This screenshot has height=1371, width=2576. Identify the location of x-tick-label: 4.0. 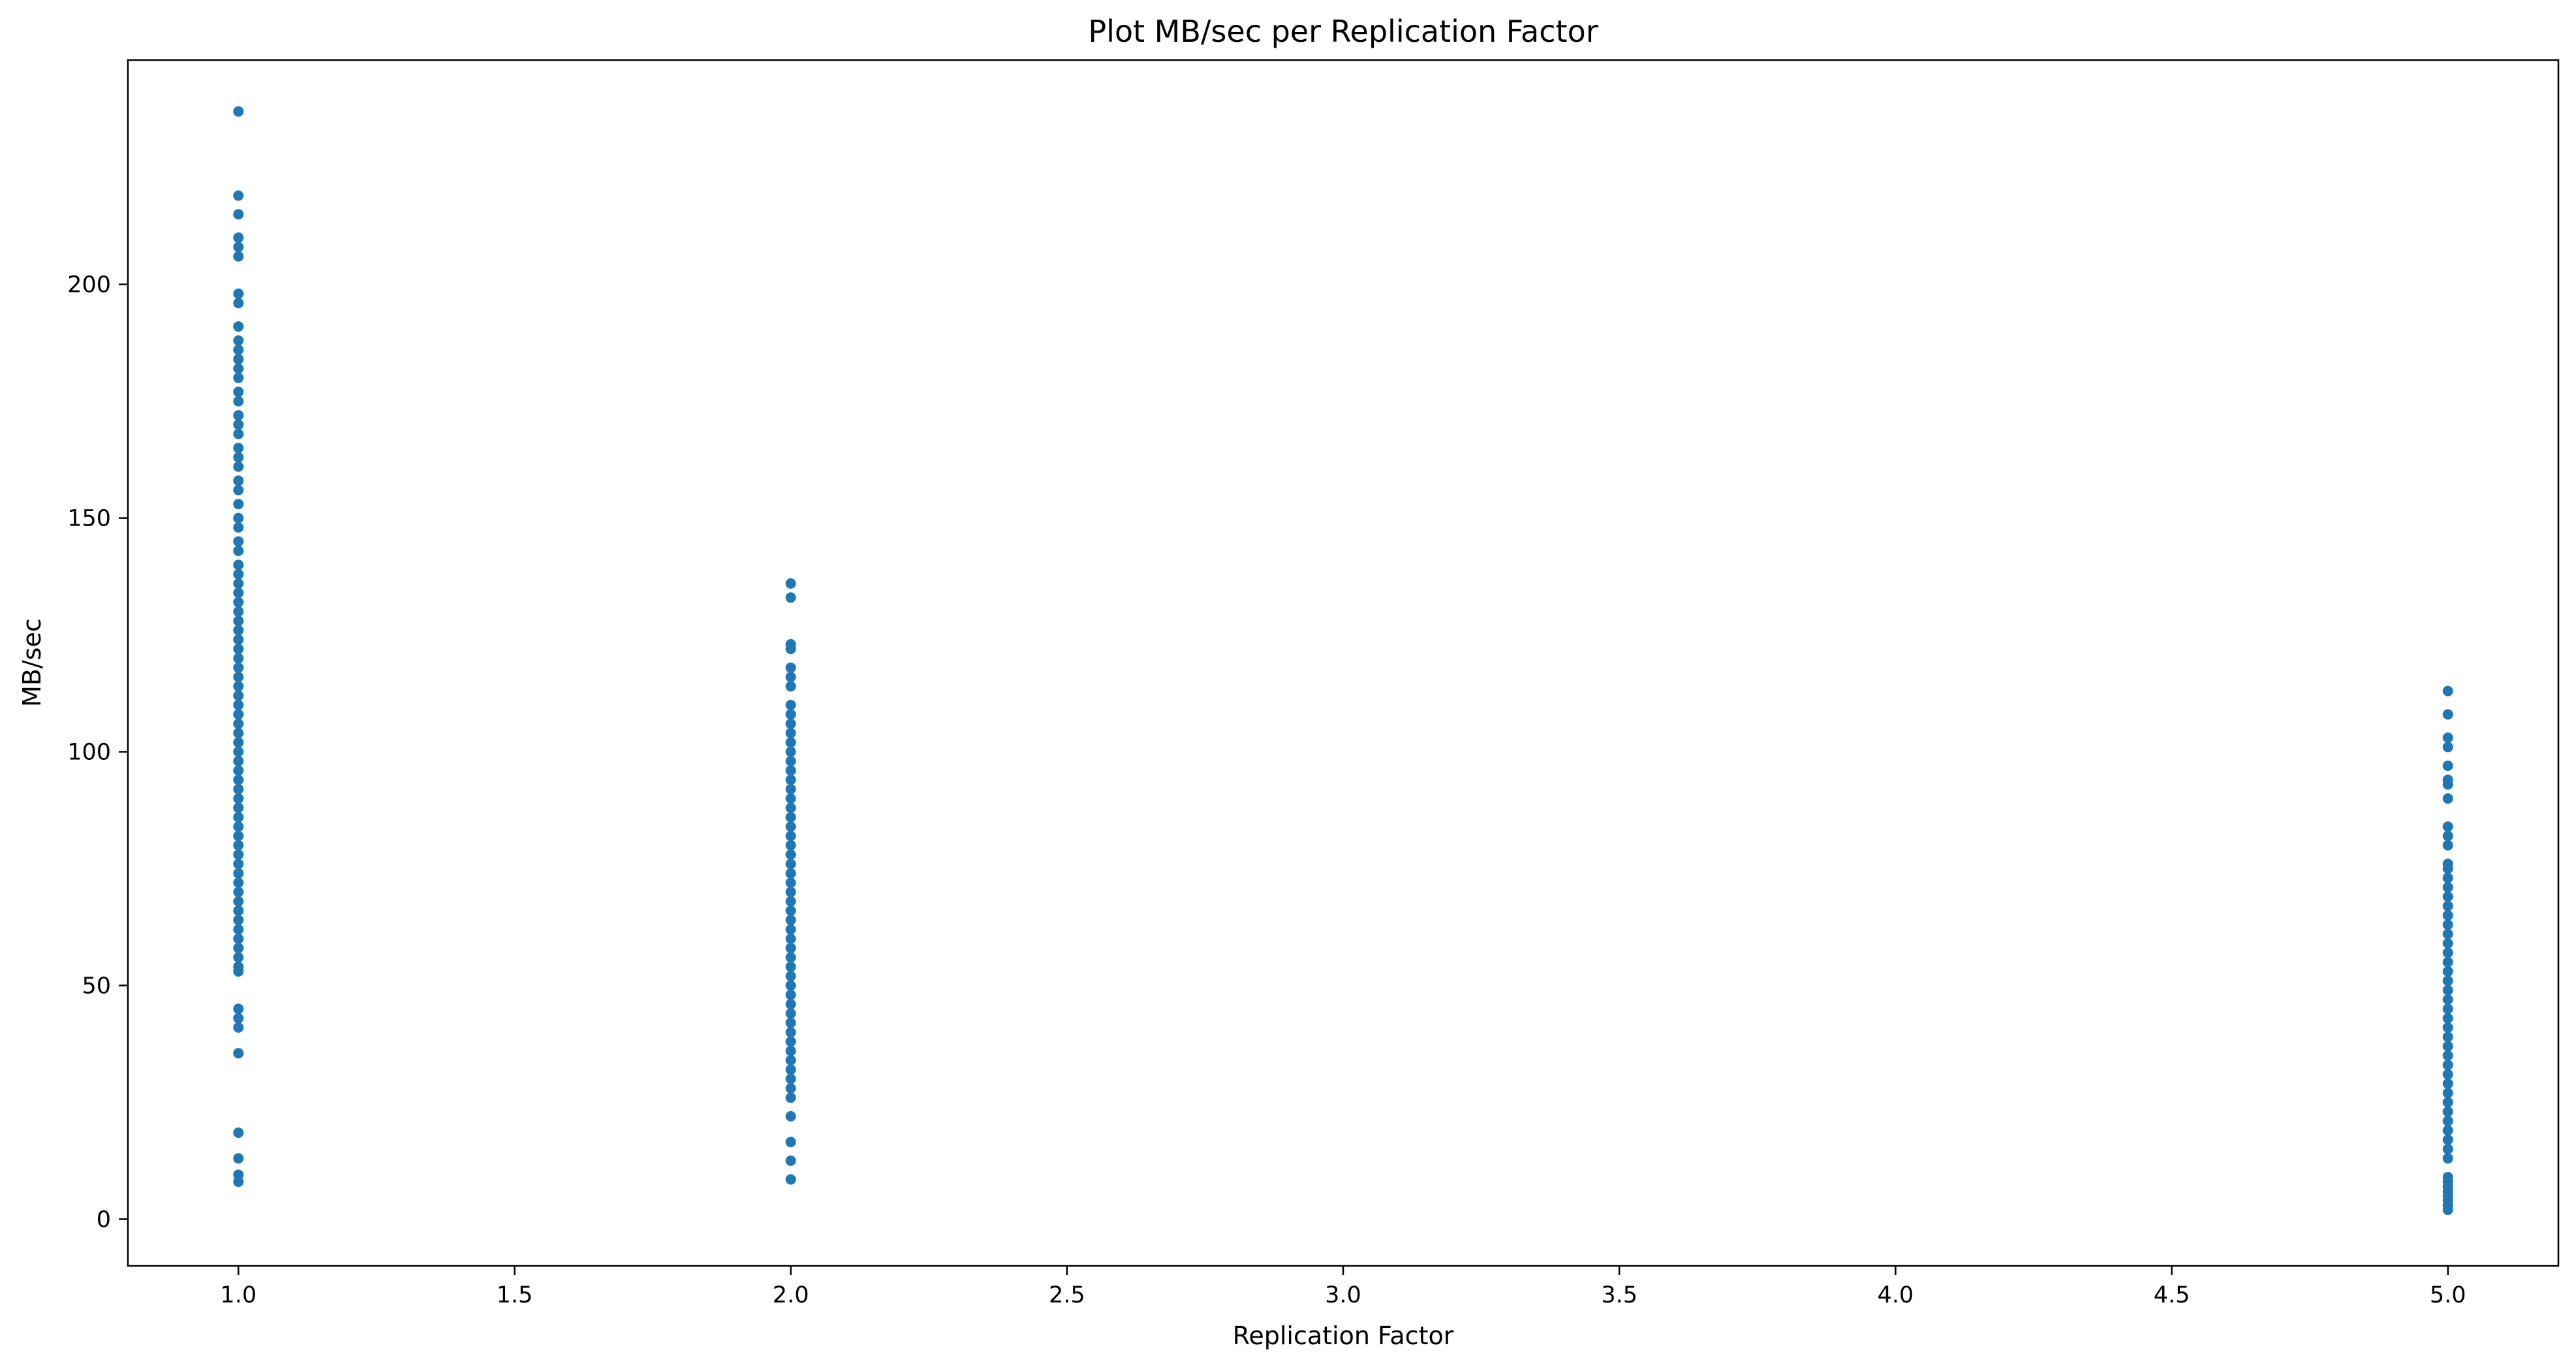
(1896, 1295).